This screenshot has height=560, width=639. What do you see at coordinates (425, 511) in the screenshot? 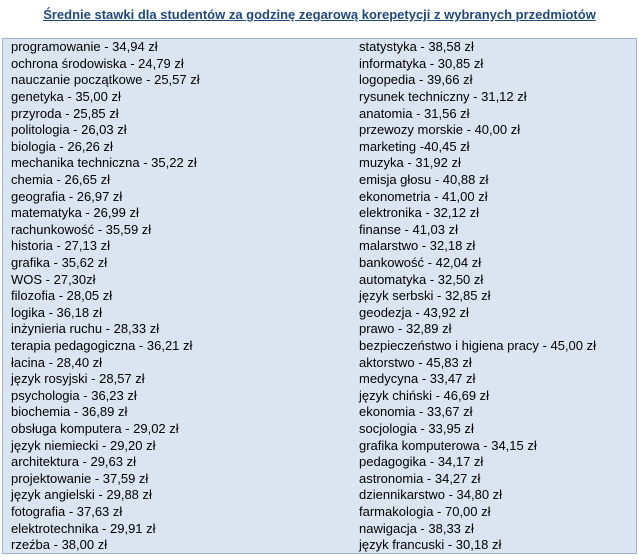
I see `table-cell: farmakologia - 70,00 zł` at bounding box center [425, 511].